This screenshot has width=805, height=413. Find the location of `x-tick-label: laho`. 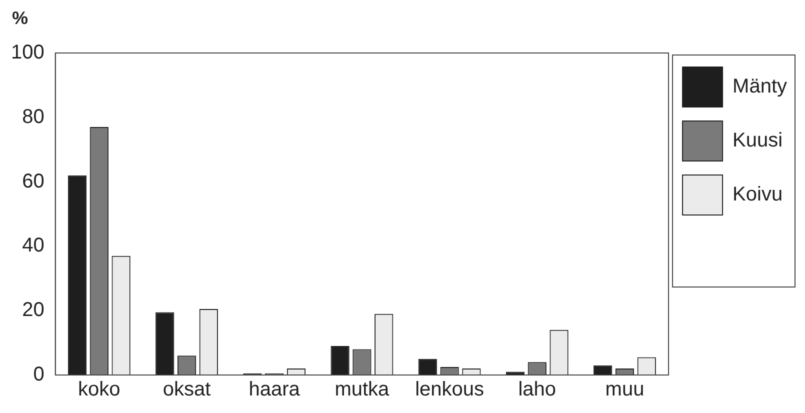

x-tick-label: laho is located at coordinates (537, 389).